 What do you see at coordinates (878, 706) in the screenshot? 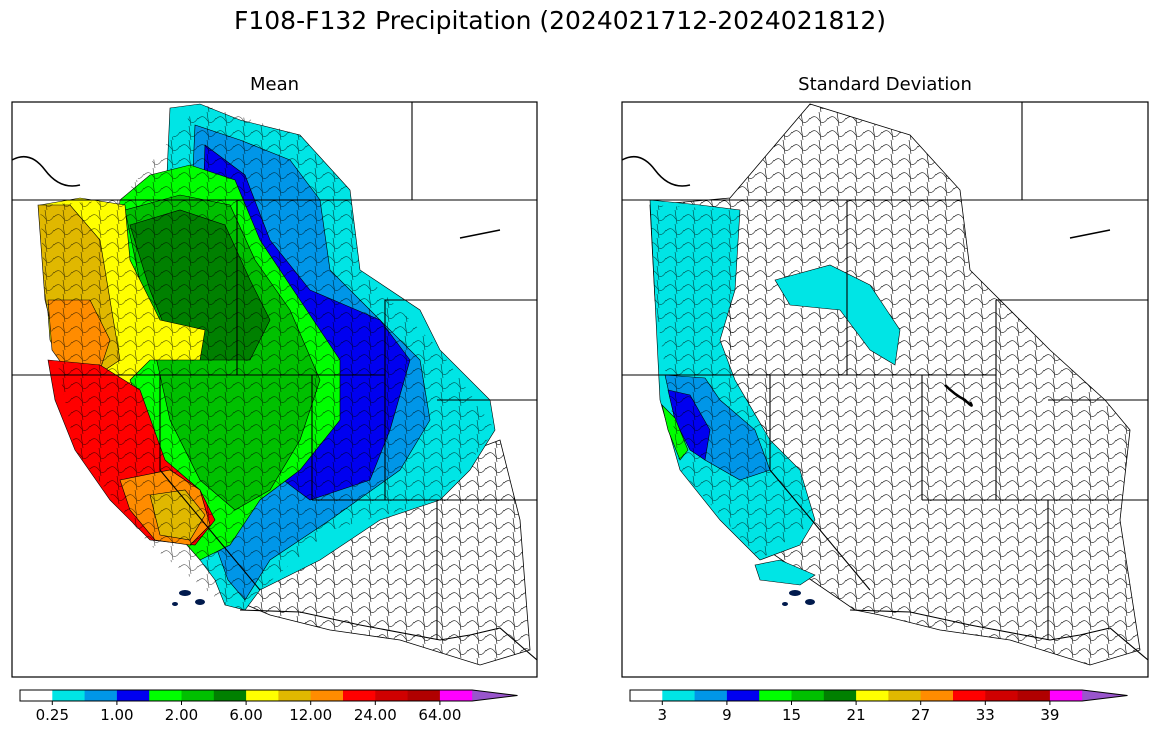
I see `stddev-colorbar: 3 9 15 21 27 33 39` at bounding box center [878, 706].